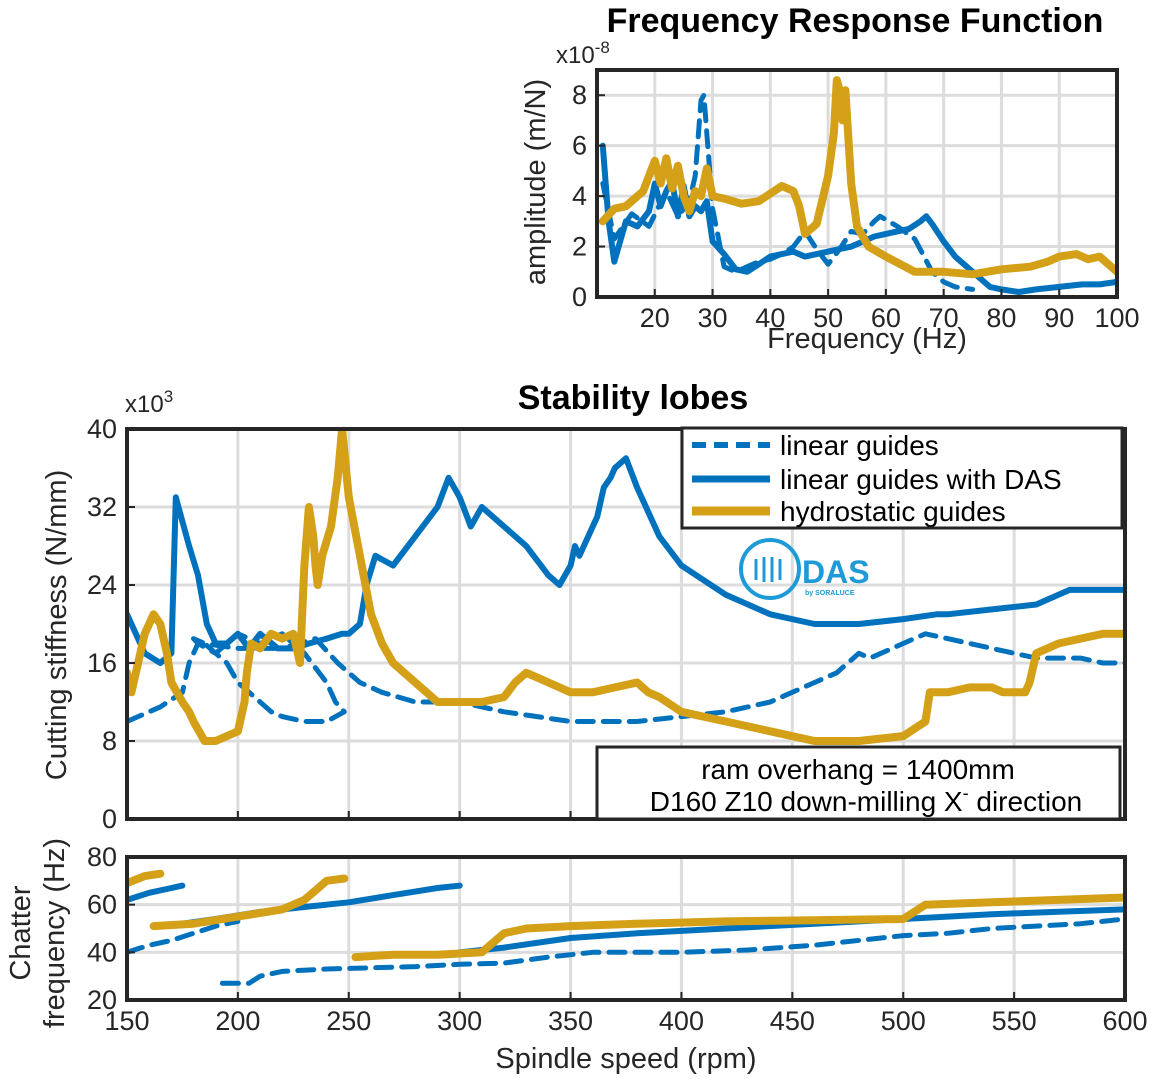  Describe the element at coordinates (536, 182) in the screenshot. I see `frf-y-label: amplitude (m/N)` at that location.